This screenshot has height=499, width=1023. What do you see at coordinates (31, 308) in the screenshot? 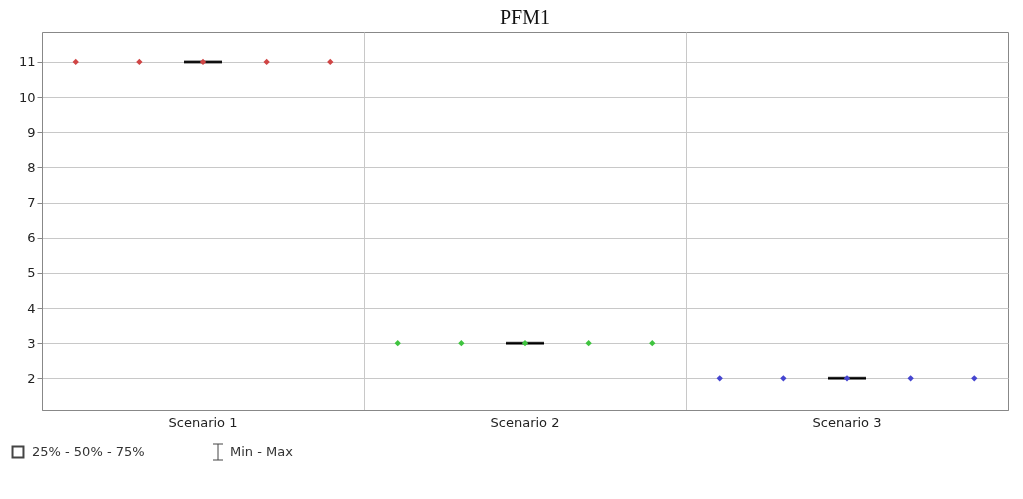
I see `y-tick-label: 4` at bounding box center [31, 308].